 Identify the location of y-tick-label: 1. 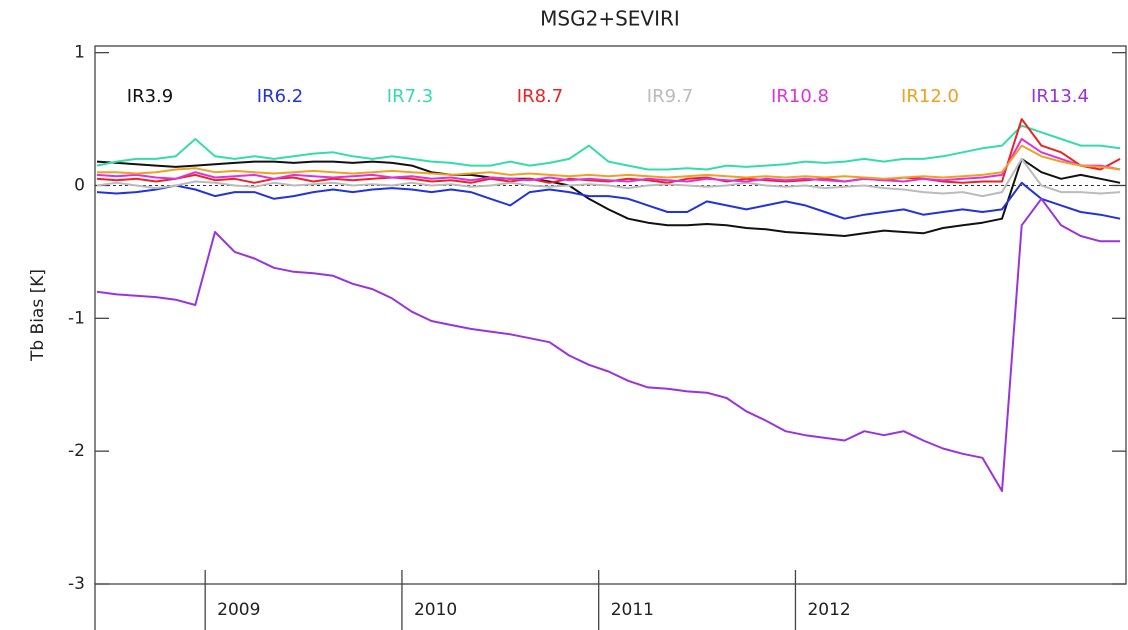
(79, 53).